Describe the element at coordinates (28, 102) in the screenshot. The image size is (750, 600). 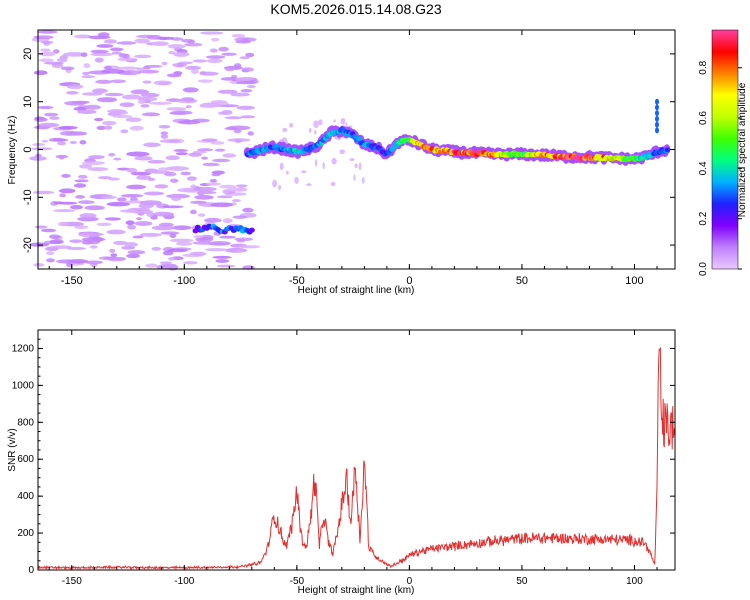
I see `y-tick-label: 10` at that location.